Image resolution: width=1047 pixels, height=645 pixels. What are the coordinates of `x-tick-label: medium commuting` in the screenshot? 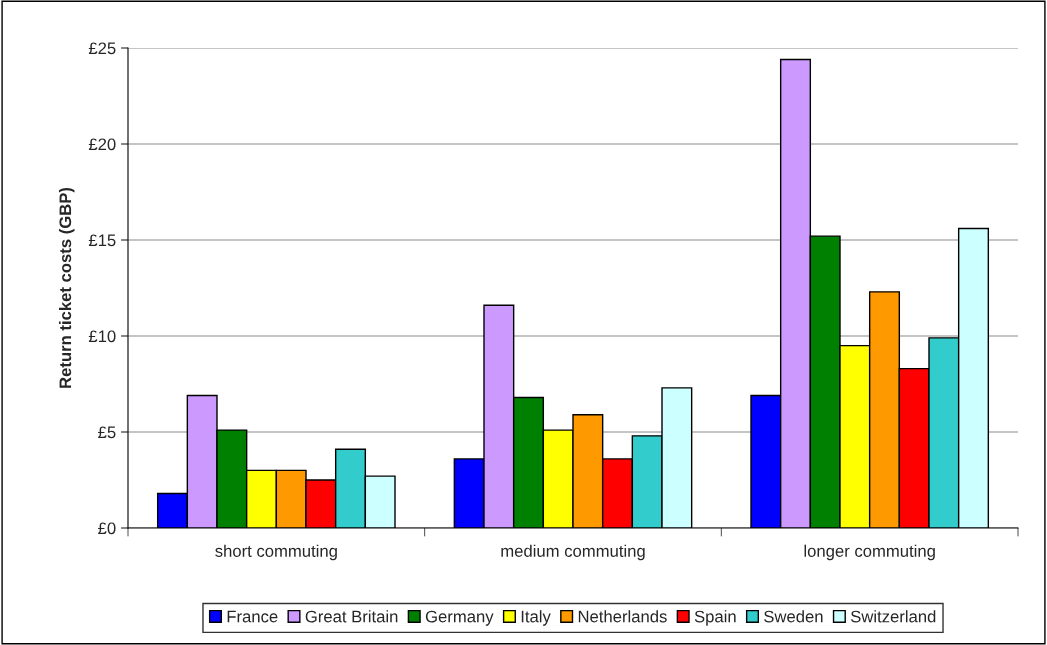 It's located at (573, 552).